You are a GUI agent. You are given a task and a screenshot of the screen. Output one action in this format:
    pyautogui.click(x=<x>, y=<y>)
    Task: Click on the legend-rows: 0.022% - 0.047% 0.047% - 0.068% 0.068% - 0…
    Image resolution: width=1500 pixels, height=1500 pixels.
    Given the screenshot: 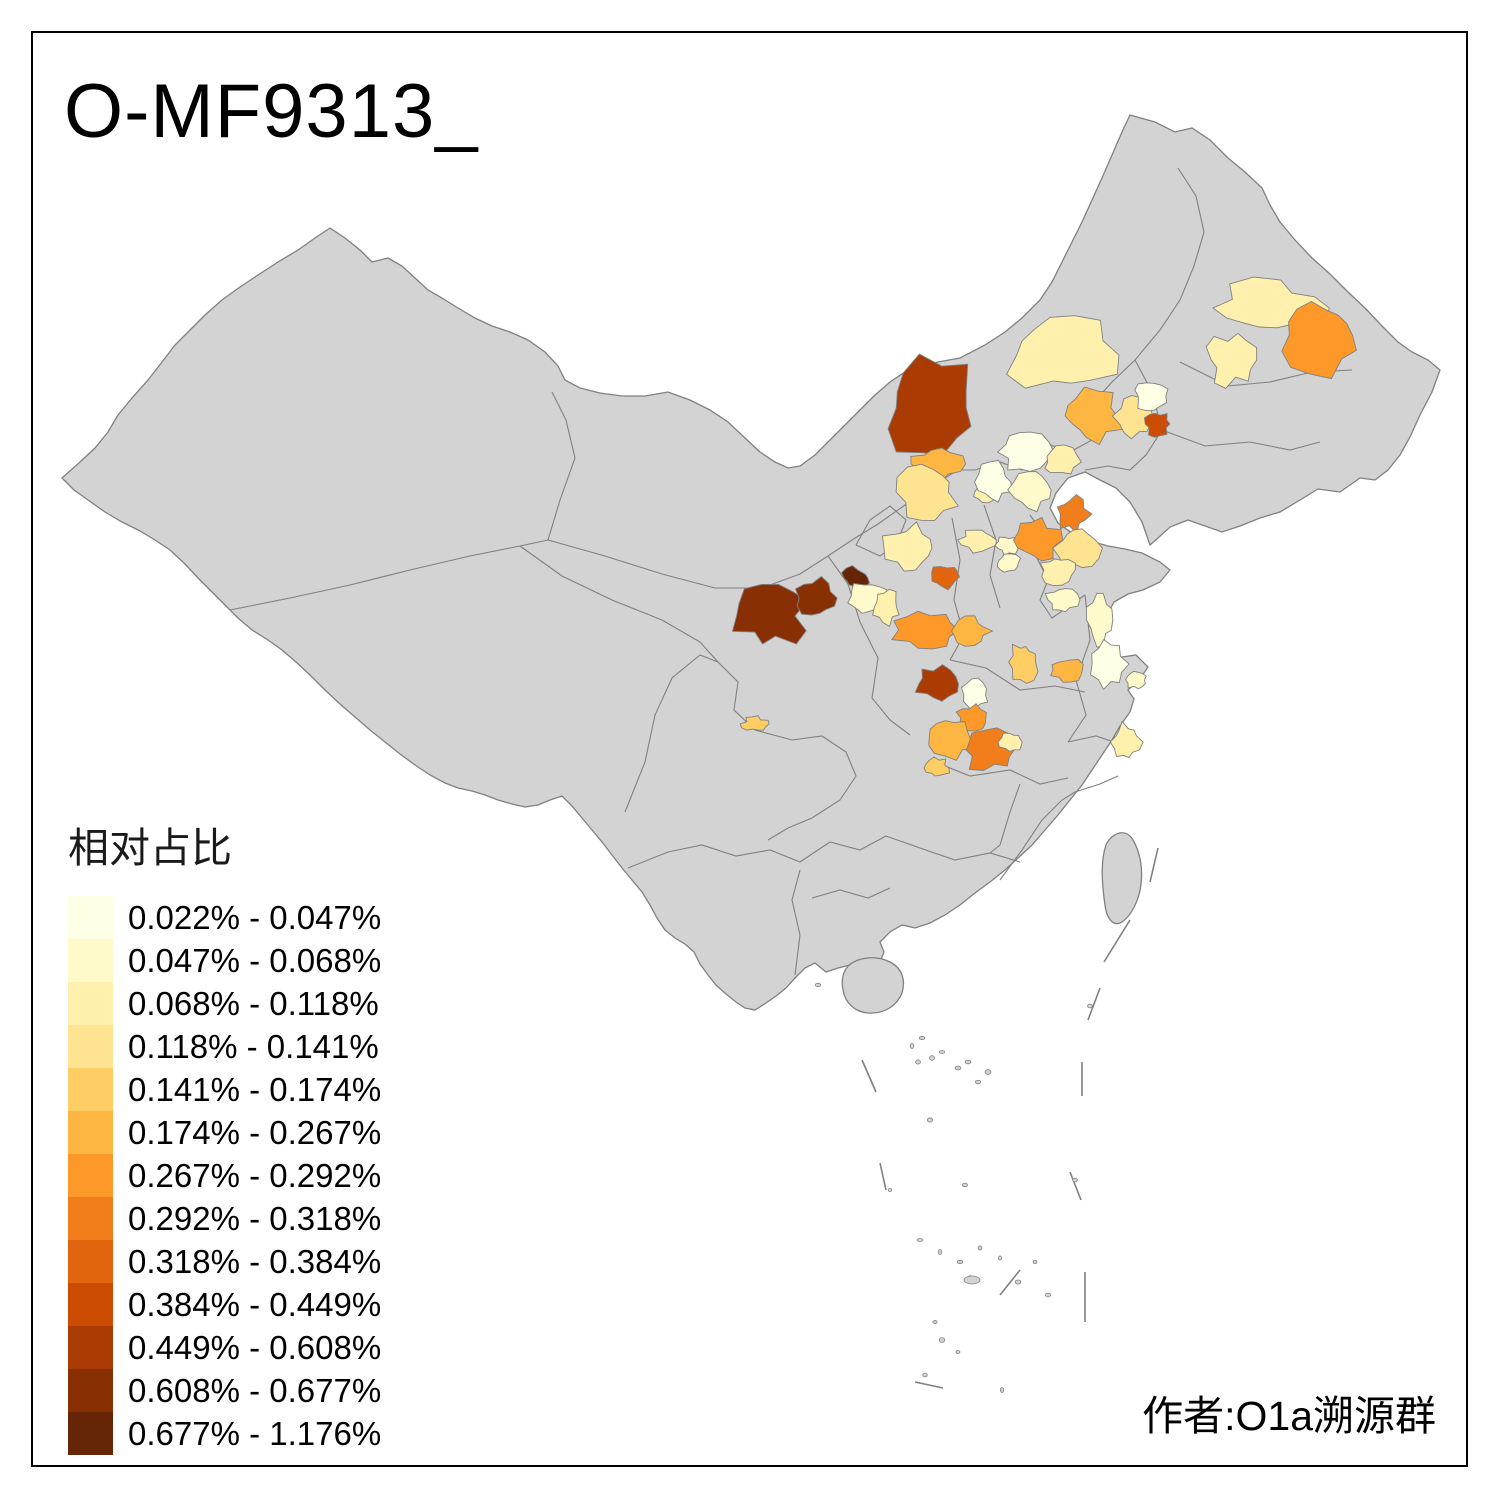 What is the action you would take?
    pyautogui.click(x=224, y=1175)
    